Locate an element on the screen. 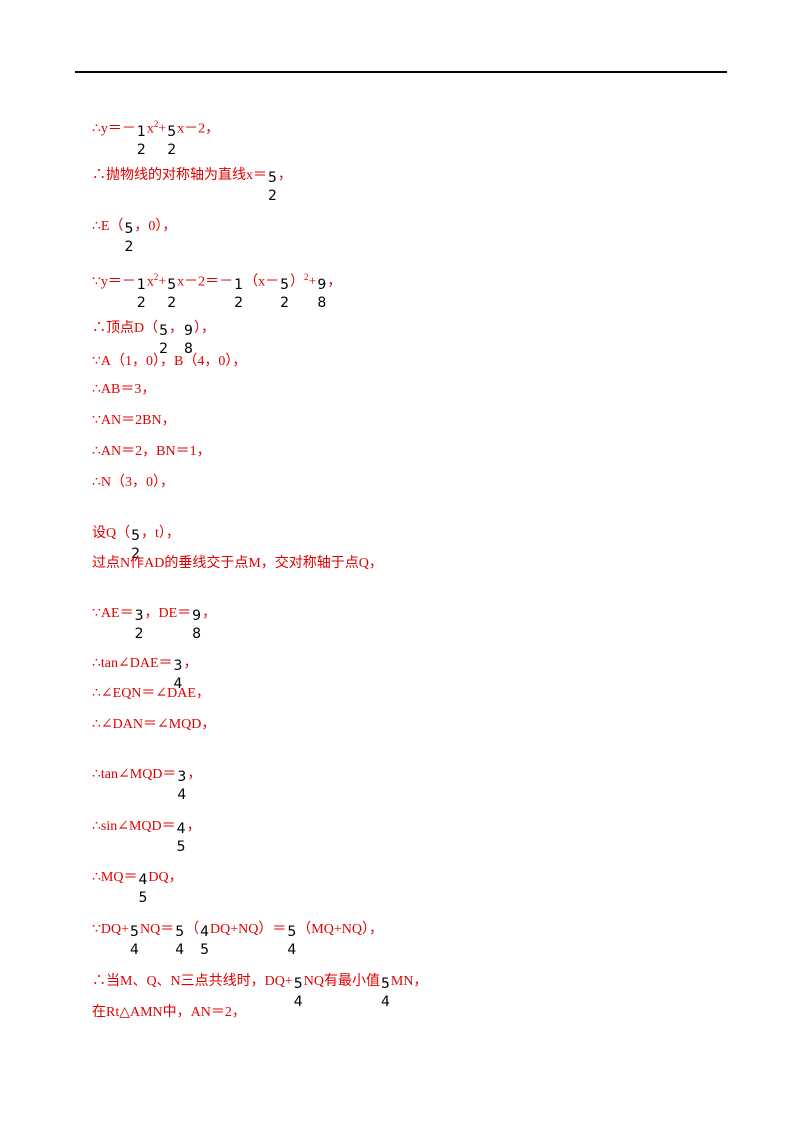 Image resolution: width=800 pixels, height=1132 pixels. numerator: 9 is located at coordinates (322, 284).